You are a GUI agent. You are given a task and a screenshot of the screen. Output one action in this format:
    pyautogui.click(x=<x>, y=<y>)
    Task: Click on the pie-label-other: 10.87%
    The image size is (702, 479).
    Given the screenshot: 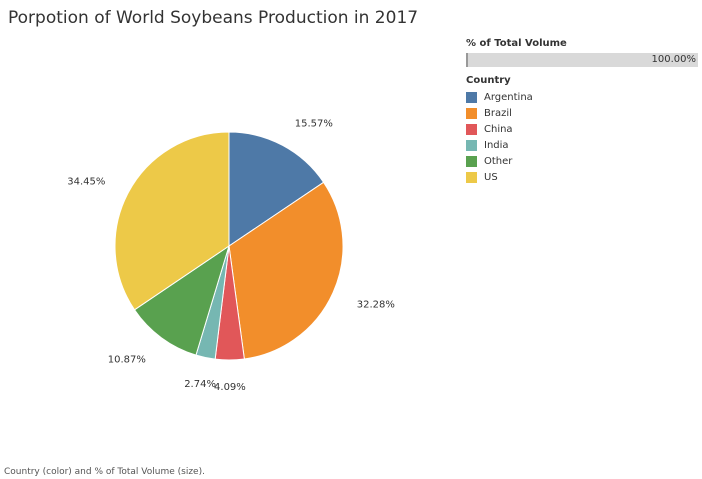 What is the action you would take?
    pyautogui.click(x=127, y=360)
    